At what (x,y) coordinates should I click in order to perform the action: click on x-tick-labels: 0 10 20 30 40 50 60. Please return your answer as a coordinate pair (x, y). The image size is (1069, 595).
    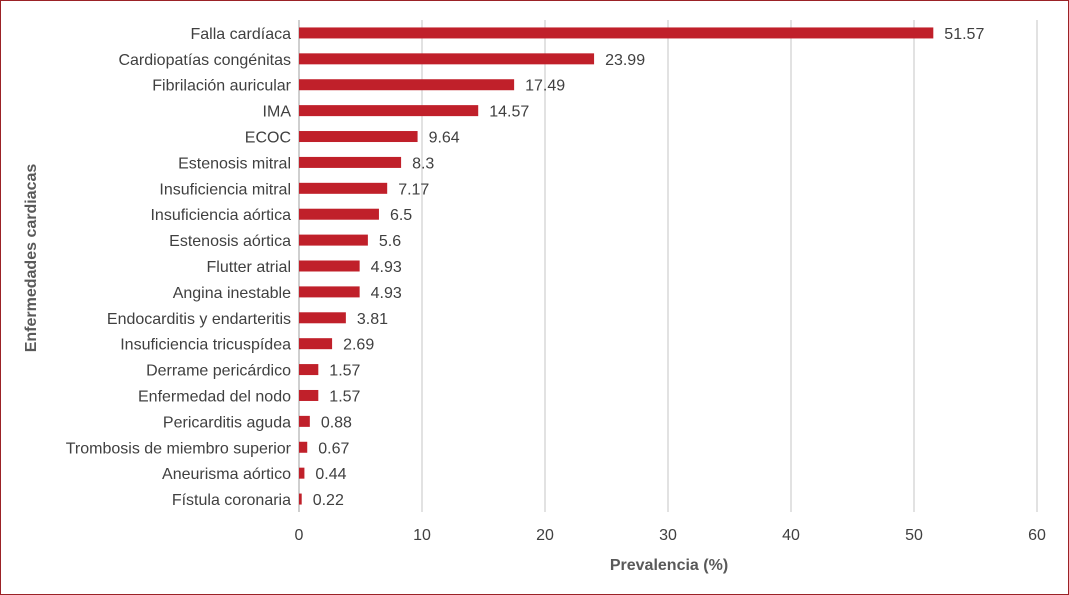
    Looking at the image, I should click on (670, 535).